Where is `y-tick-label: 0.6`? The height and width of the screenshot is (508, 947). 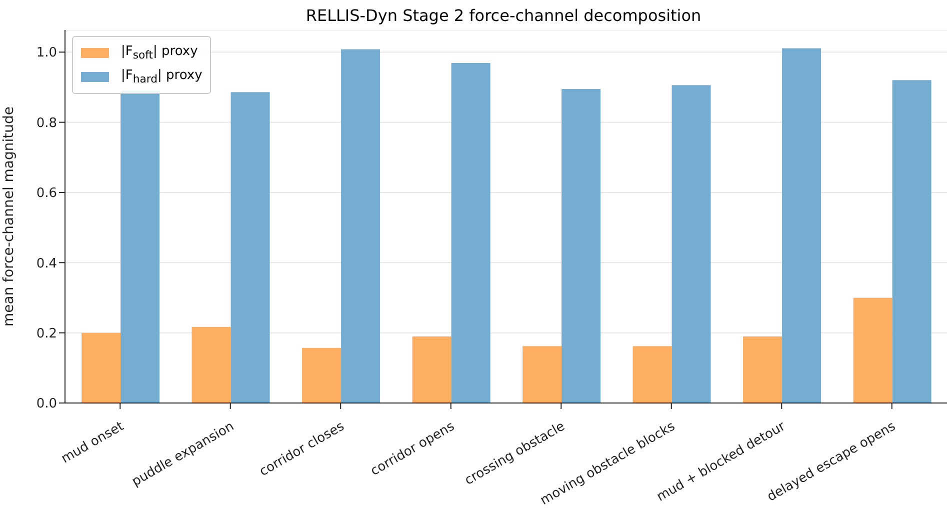
y-tick-label: 0.6 is located at coordinates (46, 194).